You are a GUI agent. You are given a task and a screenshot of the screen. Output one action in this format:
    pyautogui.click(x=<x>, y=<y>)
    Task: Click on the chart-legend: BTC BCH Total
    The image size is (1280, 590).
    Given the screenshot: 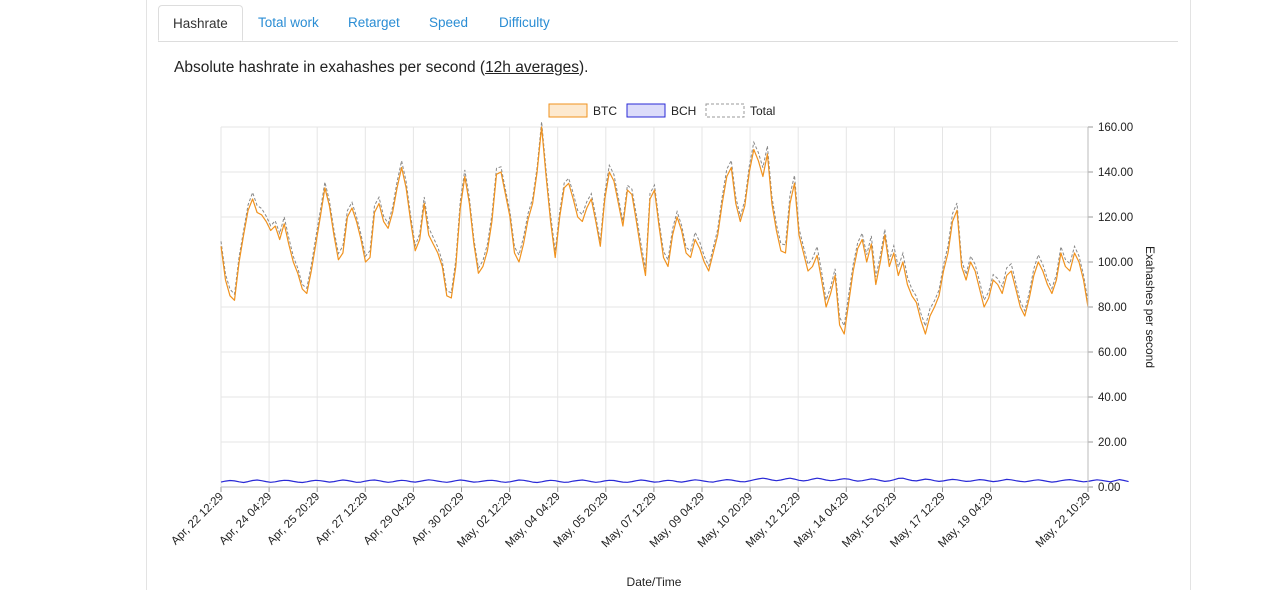 What is the action you would take?
    pyautogui.click(x=661, y=110)
    